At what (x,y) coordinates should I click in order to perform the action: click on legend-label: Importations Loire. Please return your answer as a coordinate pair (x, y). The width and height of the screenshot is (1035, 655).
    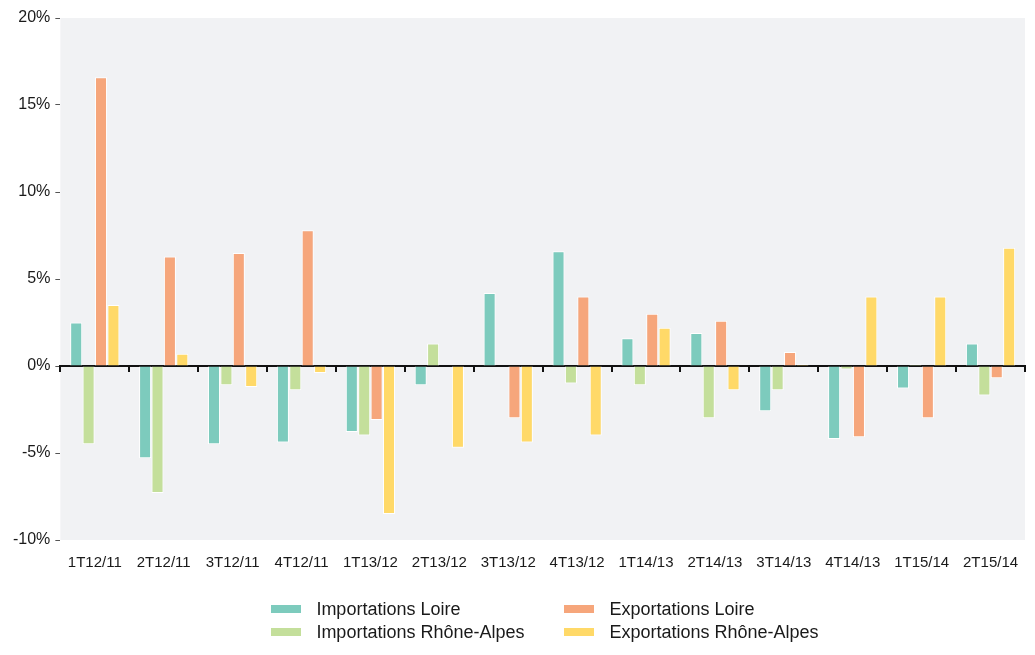
    Looking at the image, I should click on (388, 609).